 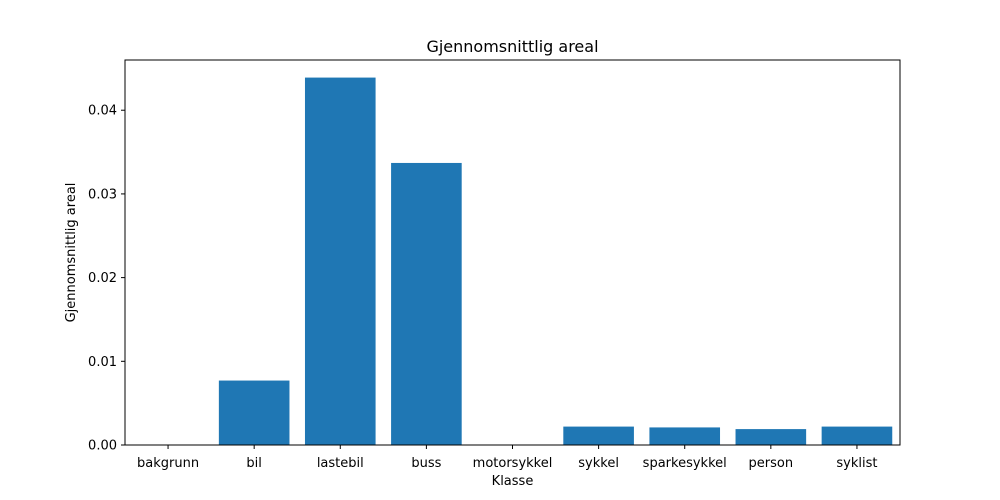 What do you see at coordinates (598, 435) in the screenshot?
I see `bar-sykkel` at bounding box center [598, 435].